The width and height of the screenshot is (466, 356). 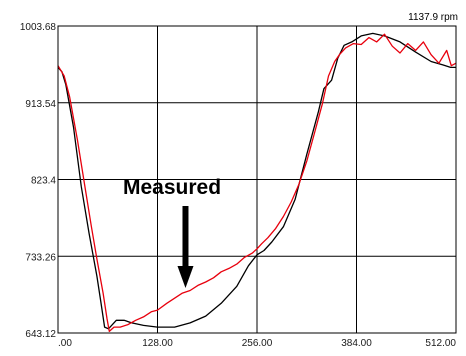 I want to click on y-tick-label-0: 1003.68, so click(x=38, y=27).